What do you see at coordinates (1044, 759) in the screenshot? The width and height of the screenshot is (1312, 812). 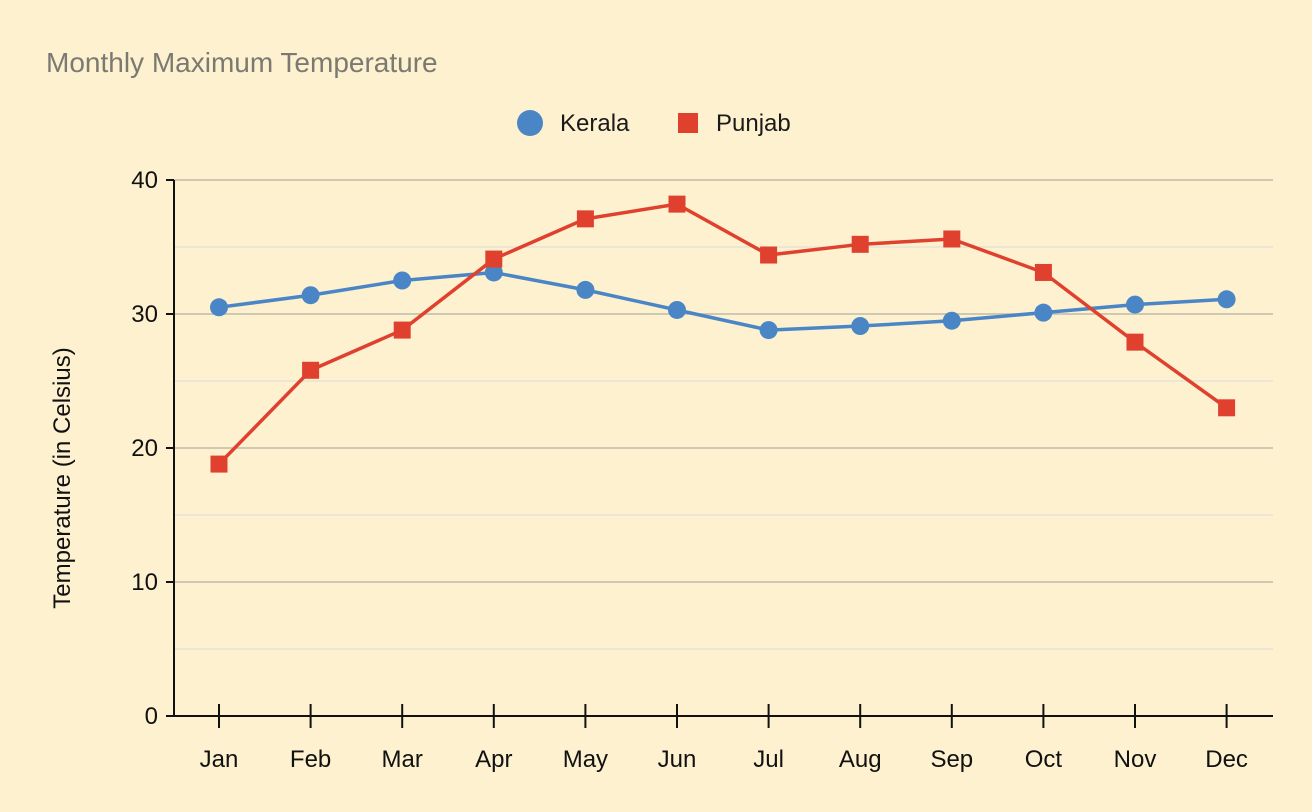 I see `x-tick-label-oct: Oct` at bounding box center [1044, 759].